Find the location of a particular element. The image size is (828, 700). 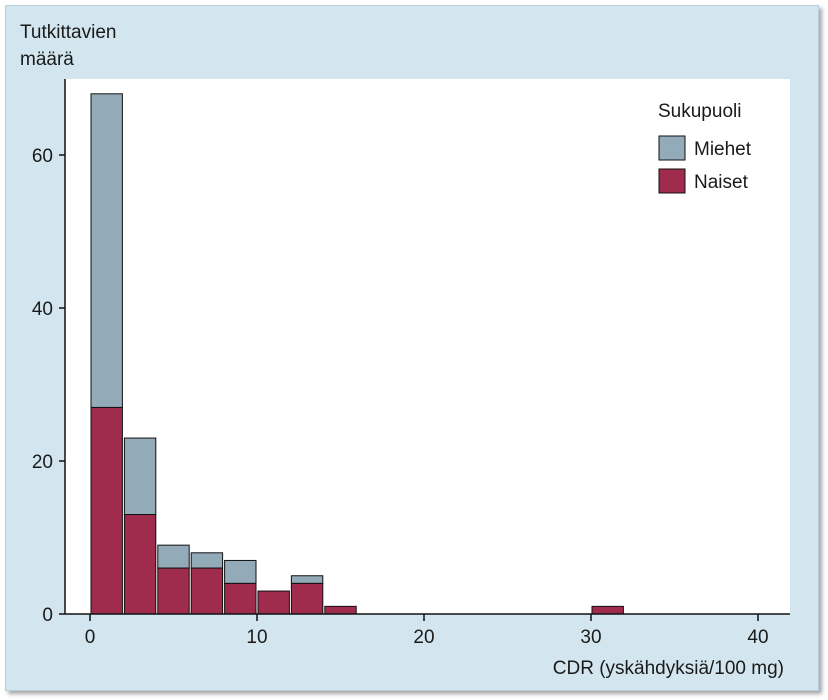

x-tick-label-40: 40 is located at coordinates (757, 637).